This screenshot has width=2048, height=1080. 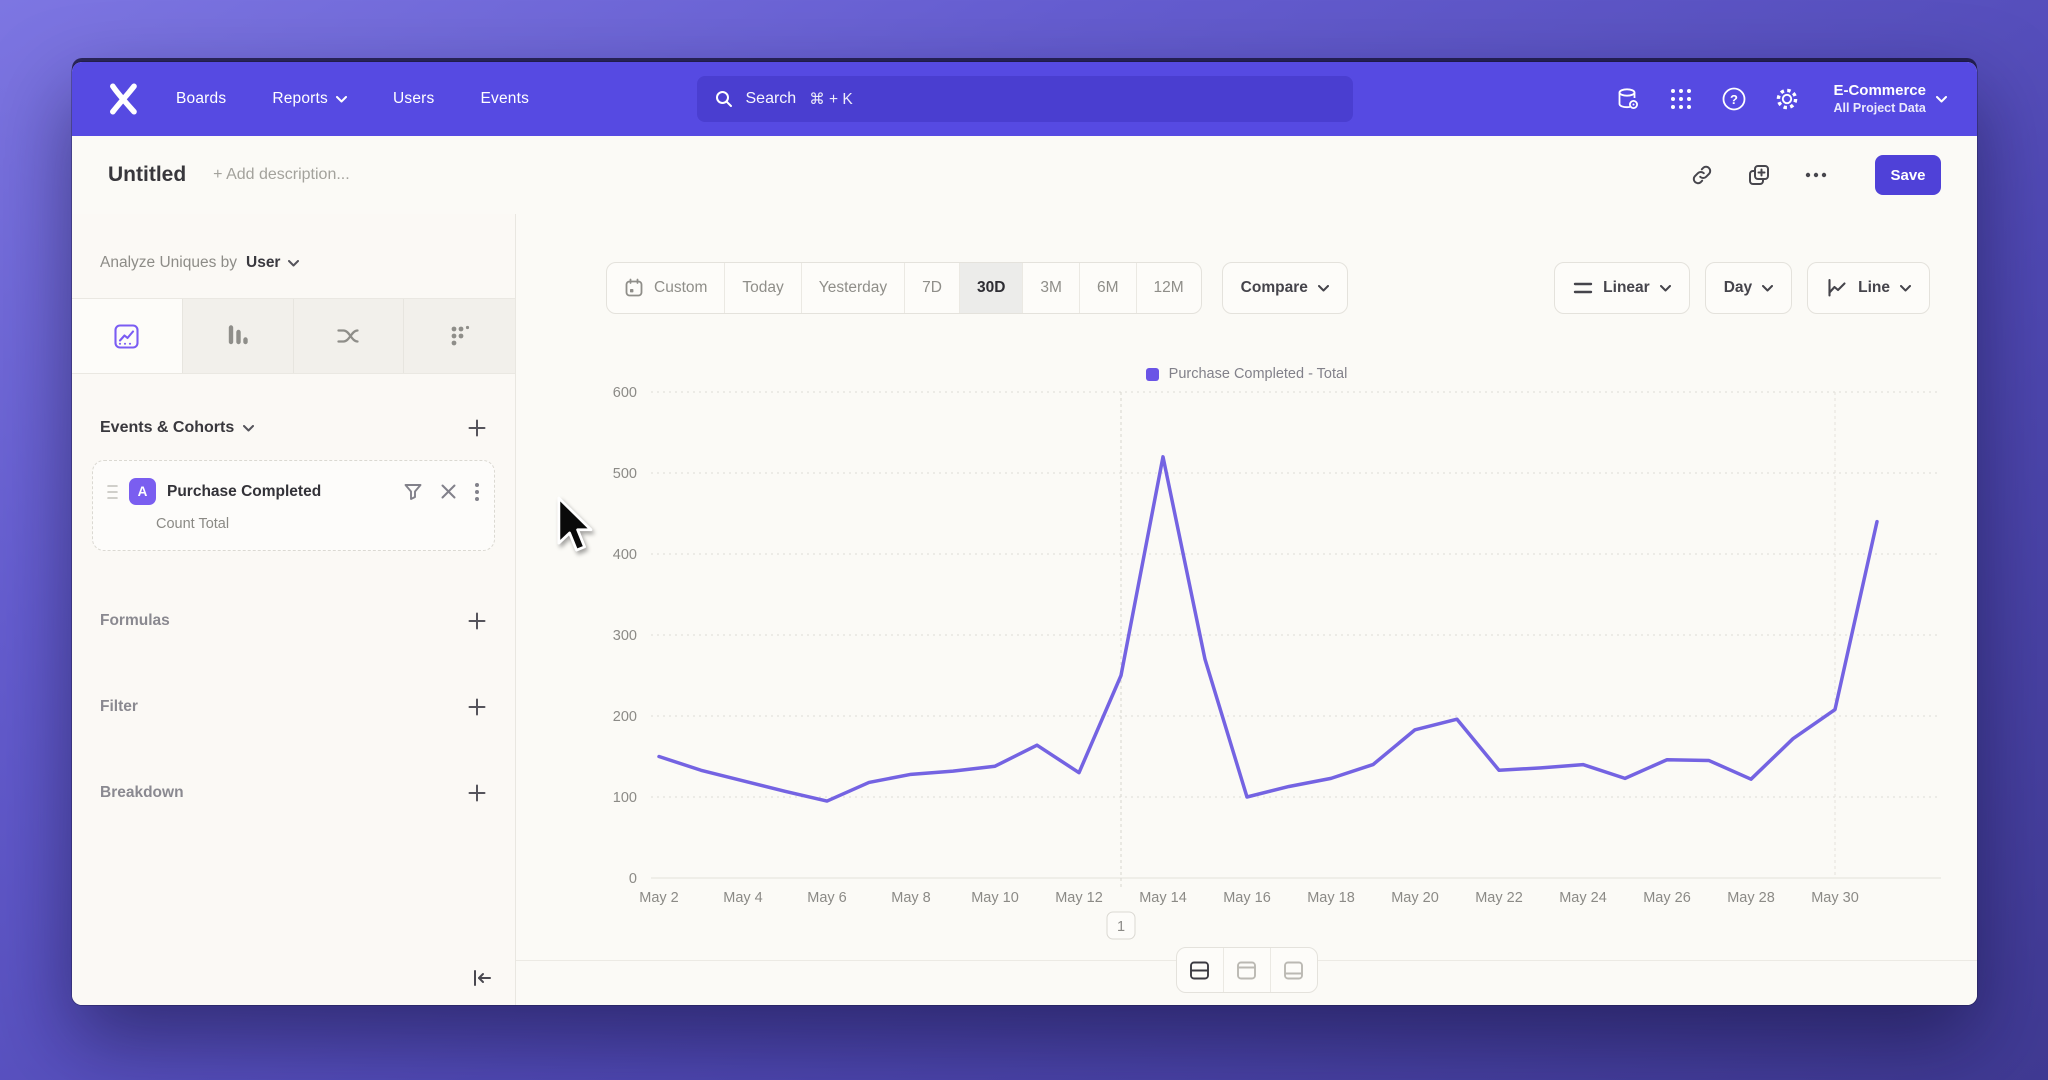 What do you see at coordinates (911, 898) in the screenshot?
I see `svg-text: May 8` at bounding box center [911, 898].